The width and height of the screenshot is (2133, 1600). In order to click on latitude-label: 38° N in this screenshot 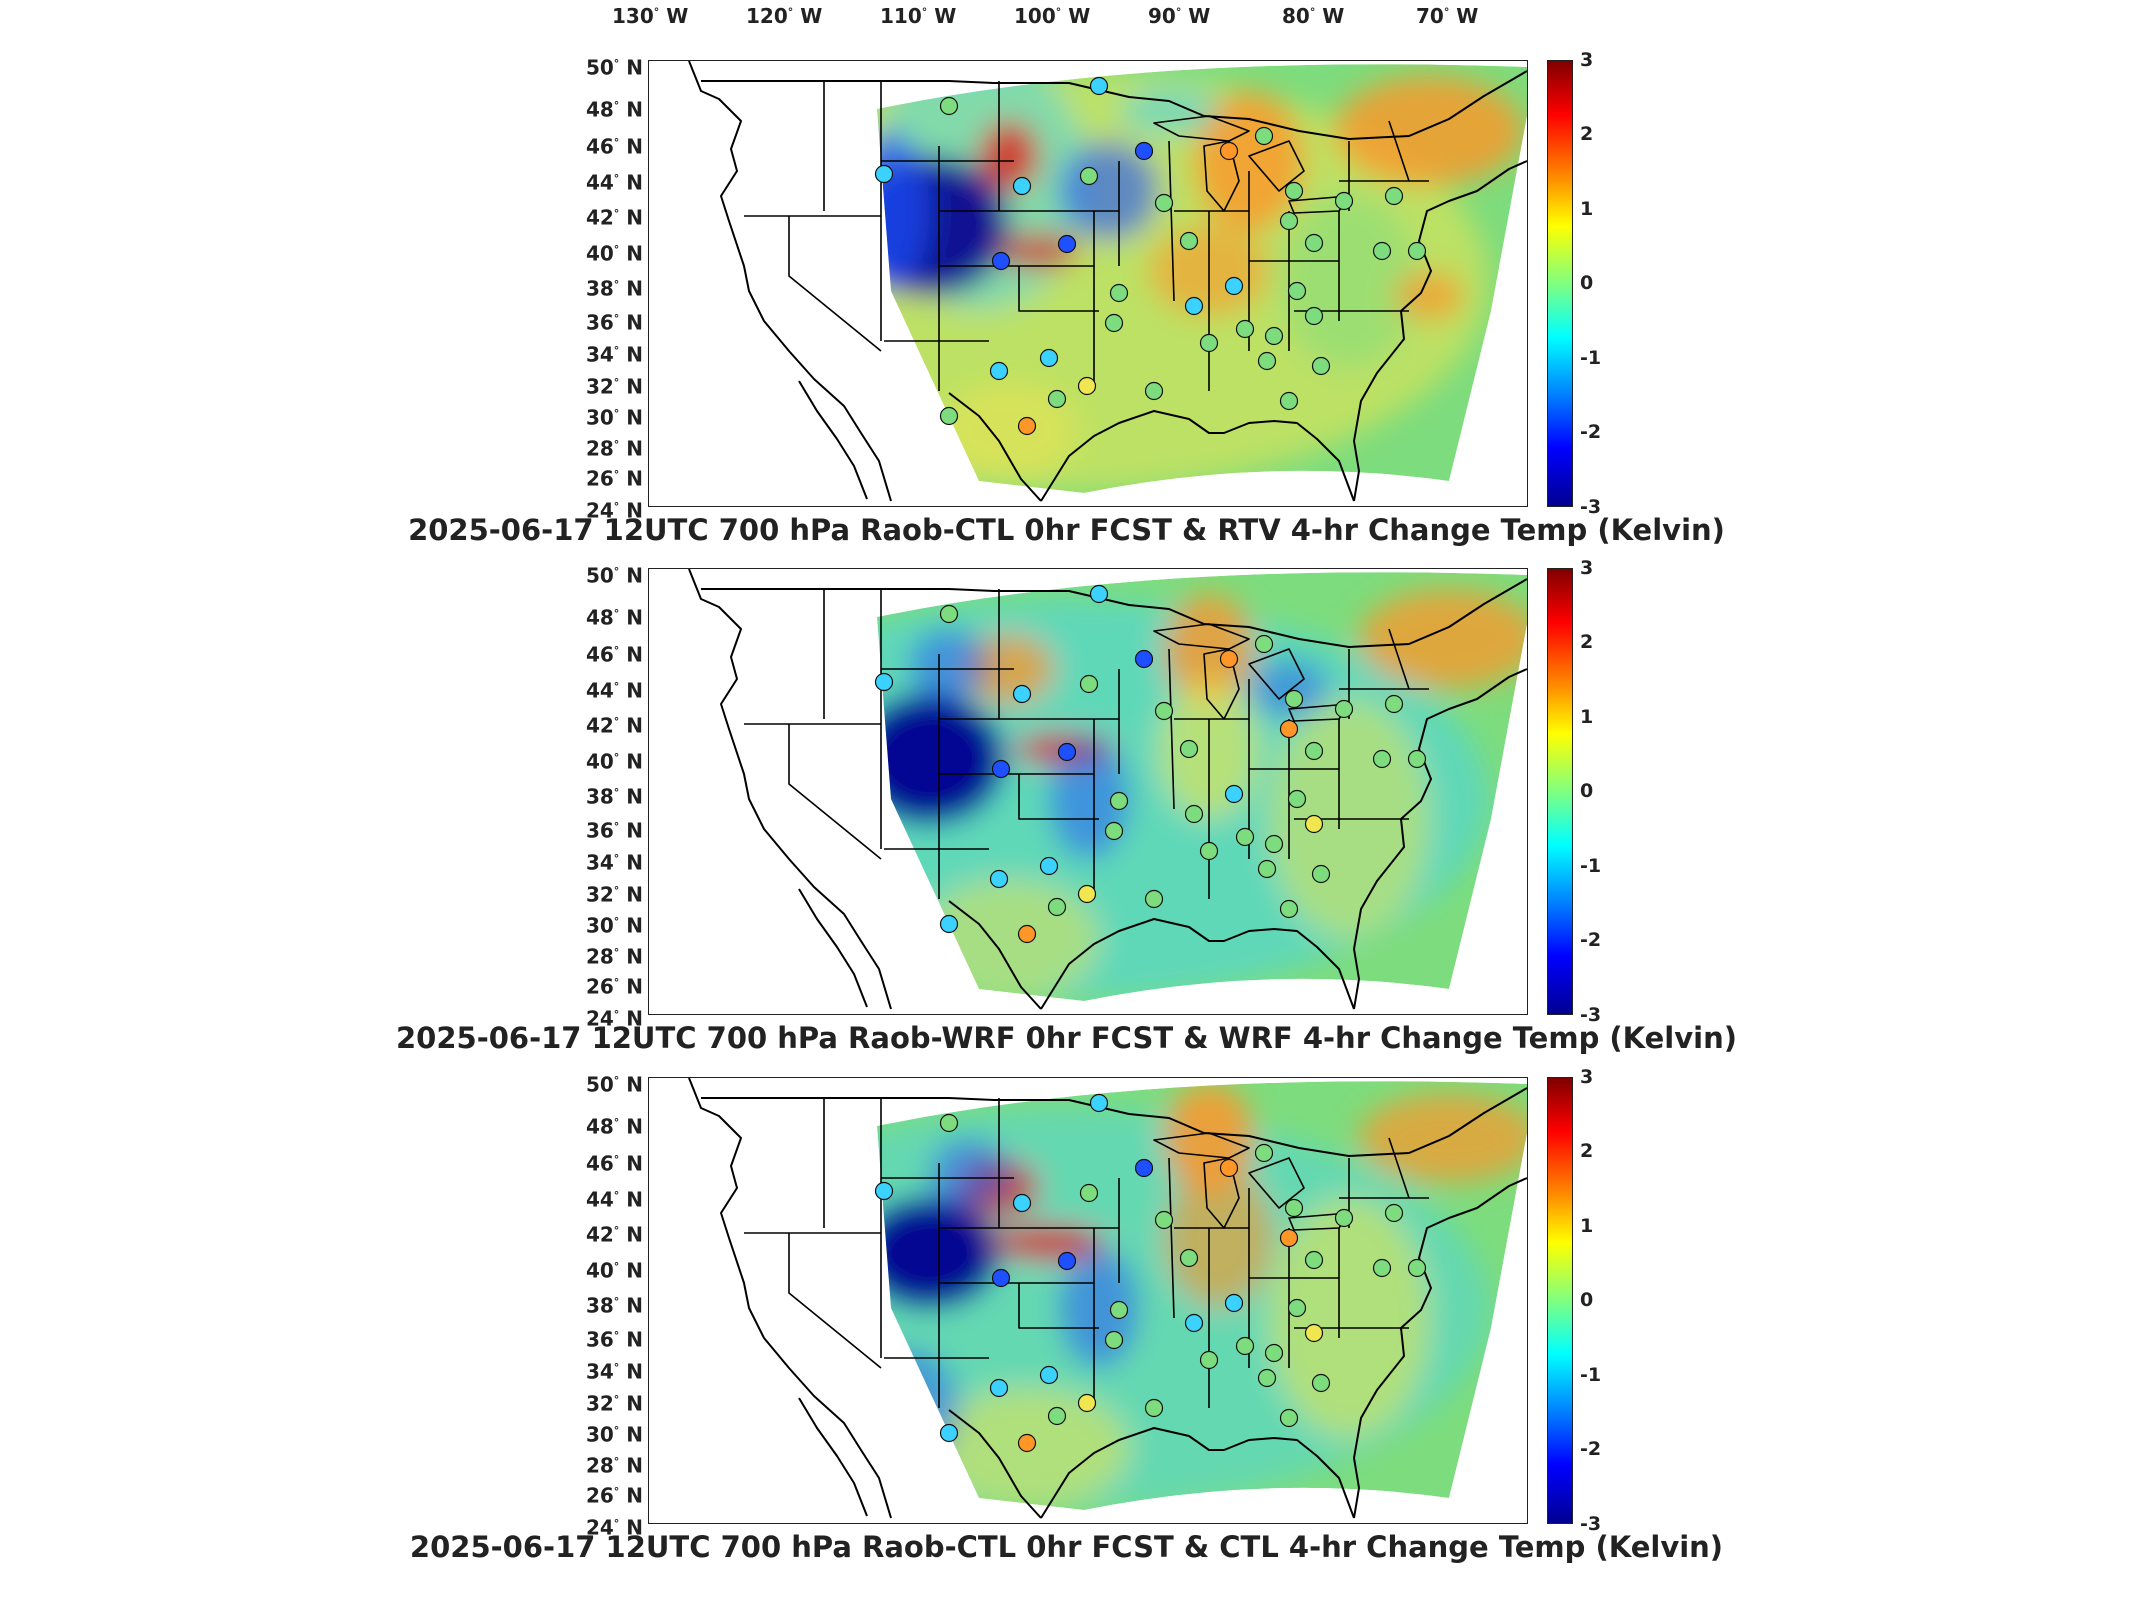, I will do `click(614, 1305)`.